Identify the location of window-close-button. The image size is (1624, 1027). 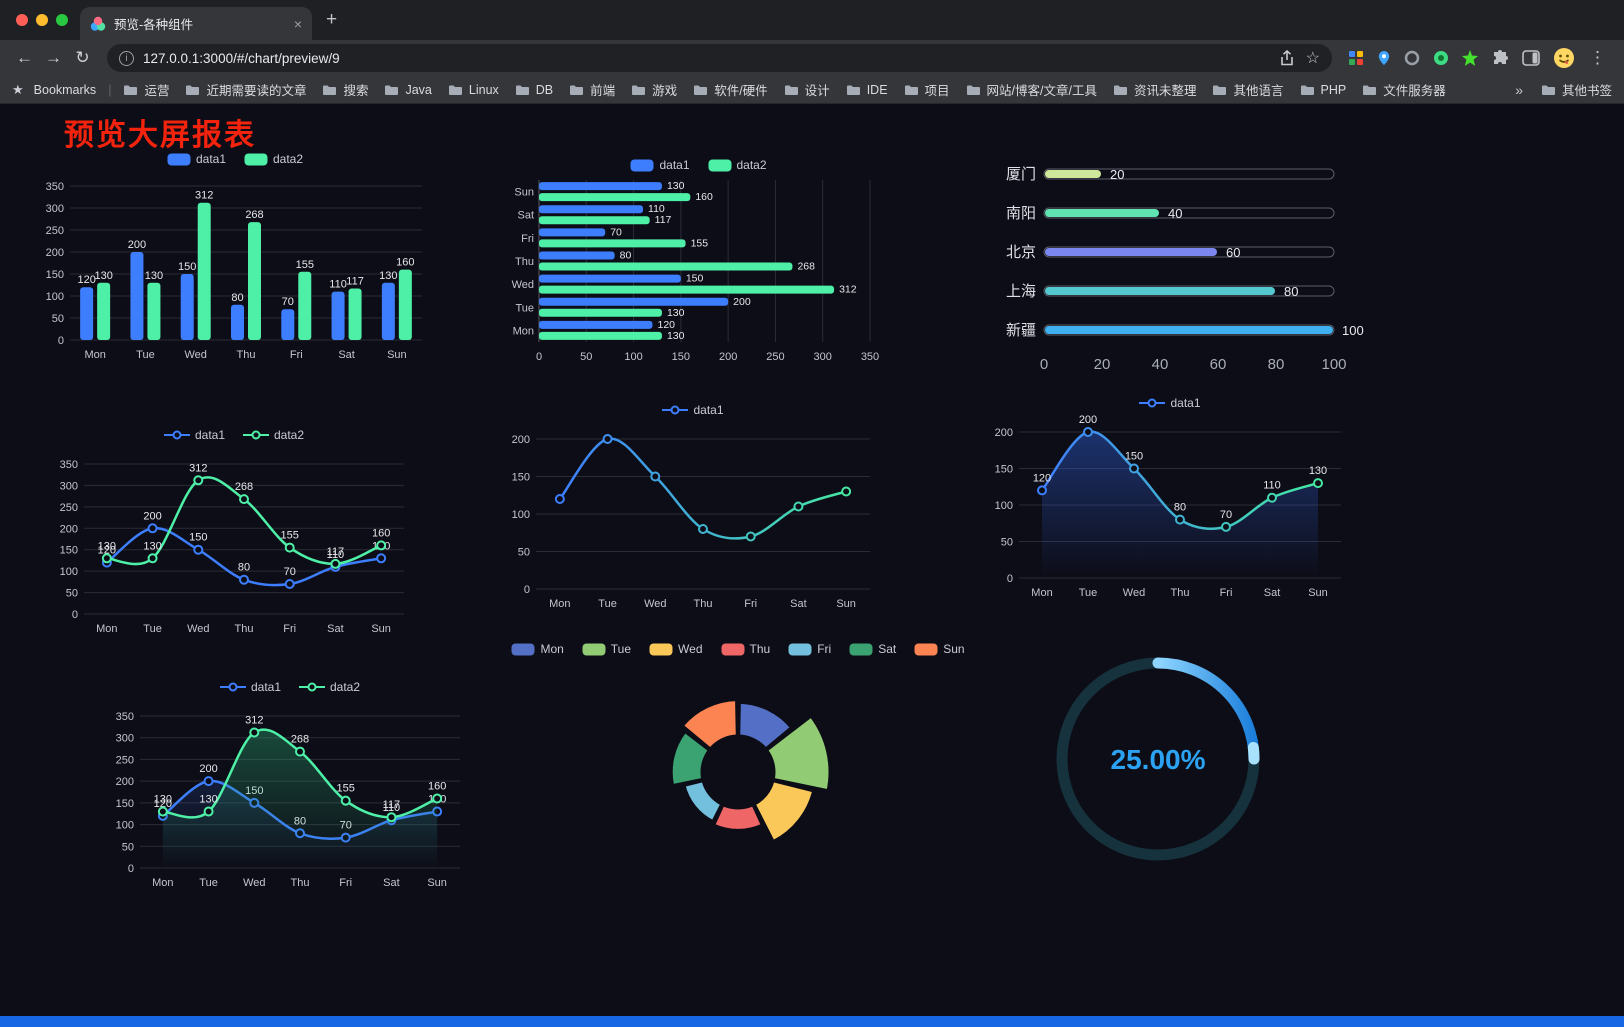
(22, 20).